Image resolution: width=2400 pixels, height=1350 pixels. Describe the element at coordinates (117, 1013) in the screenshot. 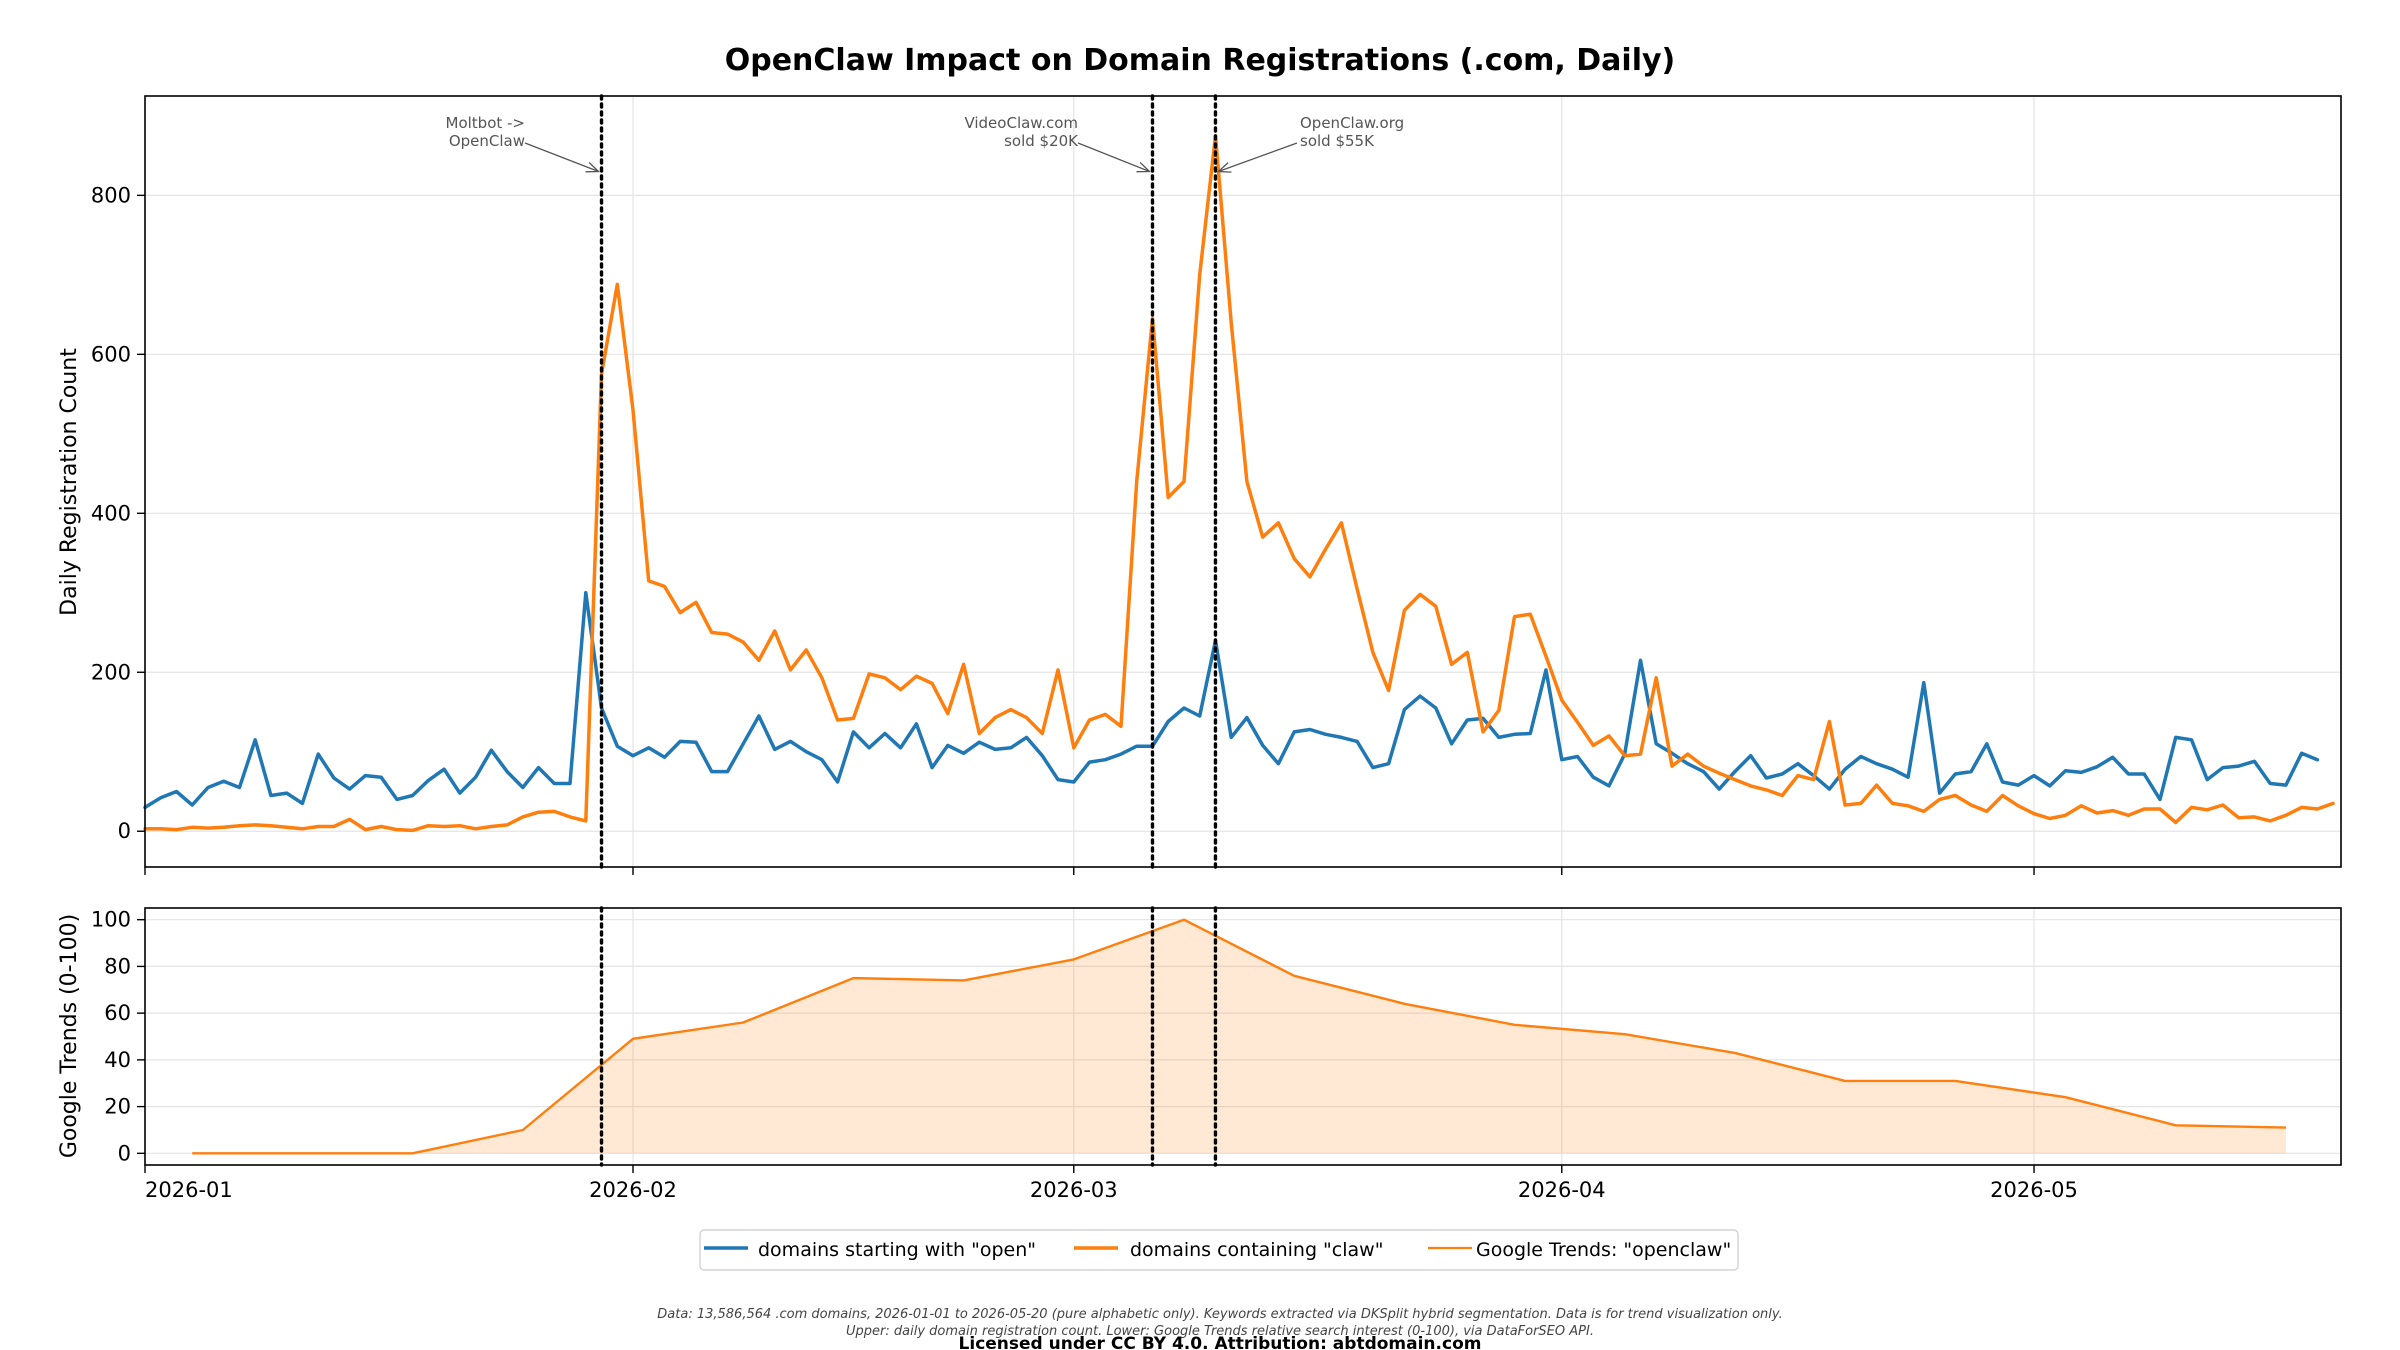

I see `bottom-y-tick-label: 60` at that location.